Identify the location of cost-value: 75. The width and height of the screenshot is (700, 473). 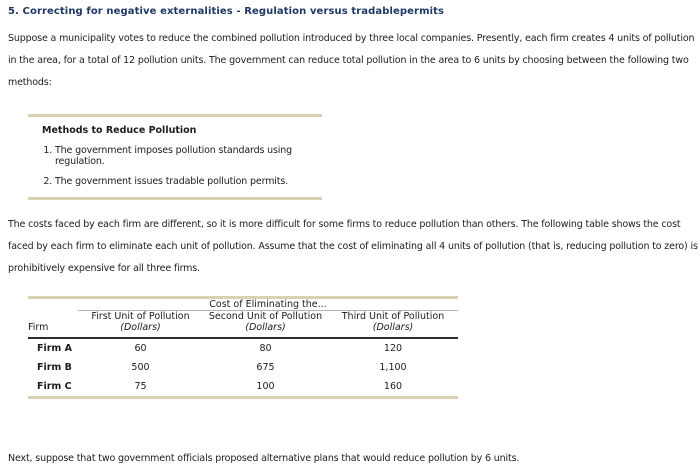
(140, 386).